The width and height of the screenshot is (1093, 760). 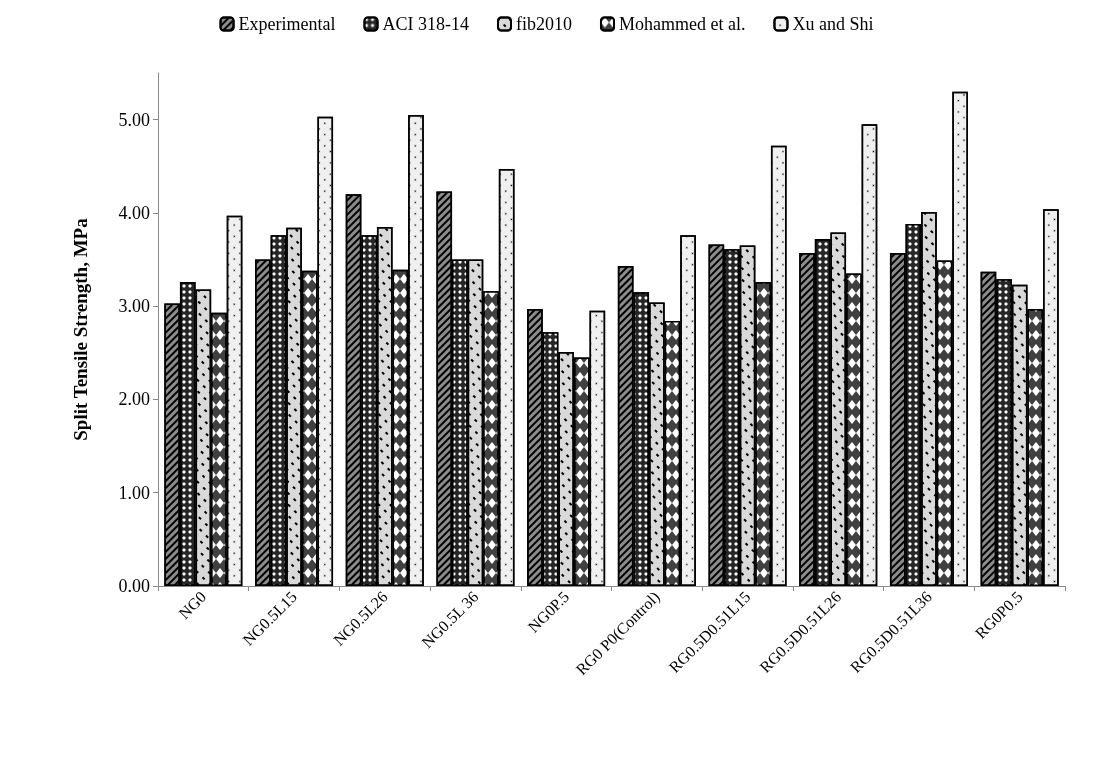 I want to click on y-axis-title: Split Tensile Strength, MPa, so click(x=80, y=329).